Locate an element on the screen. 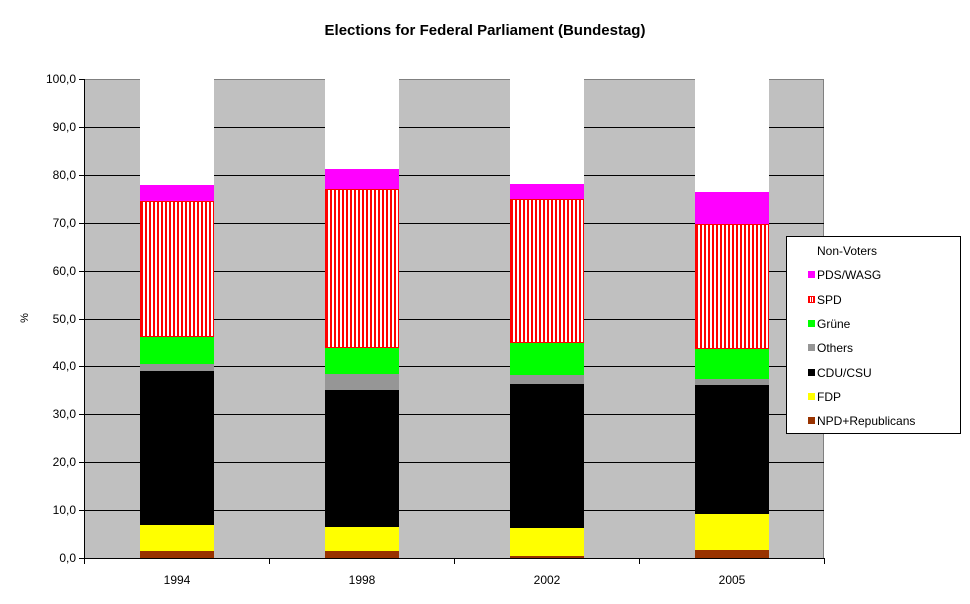 The image size is (970, 604). legend-item: FDP is located at coordinates (824, 396).